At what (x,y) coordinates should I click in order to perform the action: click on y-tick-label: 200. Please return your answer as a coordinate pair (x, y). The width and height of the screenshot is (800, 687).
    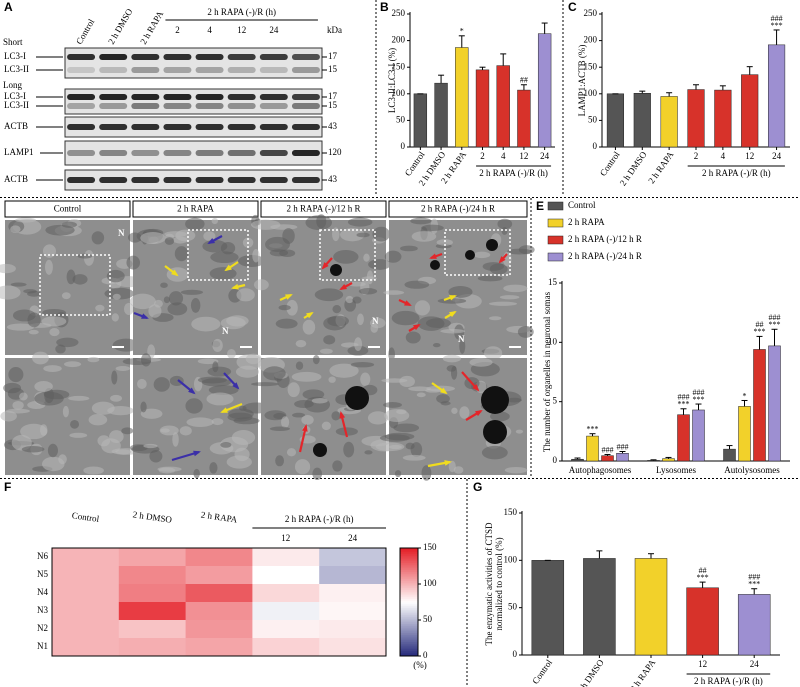
    Looking at the image, I should click on (591, 40).